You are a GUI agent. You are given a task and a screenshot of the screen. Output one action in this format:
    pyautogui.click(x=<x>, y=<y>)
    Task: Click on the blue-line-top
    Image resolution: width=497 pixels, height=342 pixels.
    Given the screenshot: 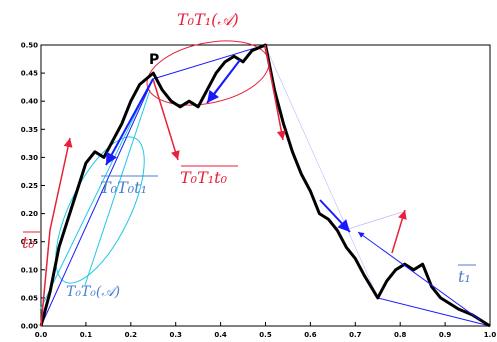 What is the action you would take?
    pyautogui.click(x=209, y=62)
    